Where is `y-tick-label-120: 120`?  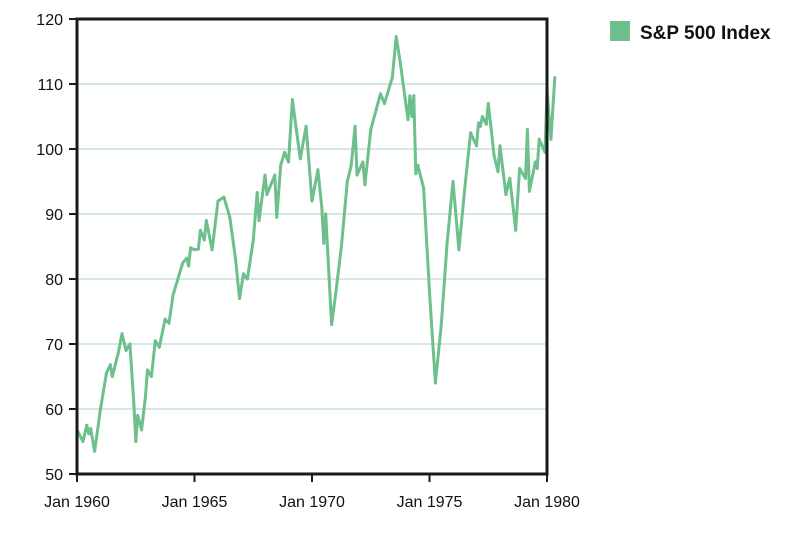 y-tick-label-120: 120 is located at coordinates (49, 20).